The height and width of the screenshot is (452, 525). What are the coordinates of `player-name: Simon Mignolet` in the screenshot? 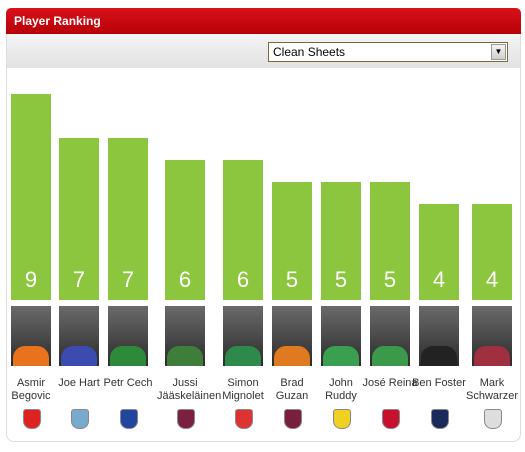 It's located at (243, 389).